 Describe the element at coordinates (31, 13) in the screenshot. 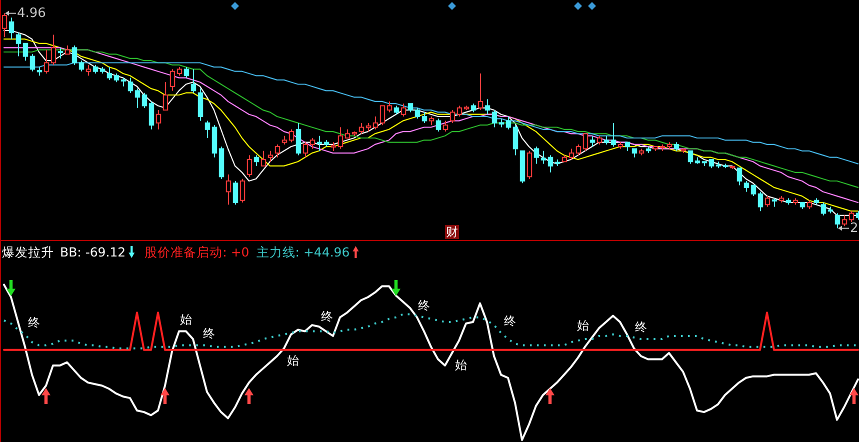

I see `annotation: 4.96` at that location.